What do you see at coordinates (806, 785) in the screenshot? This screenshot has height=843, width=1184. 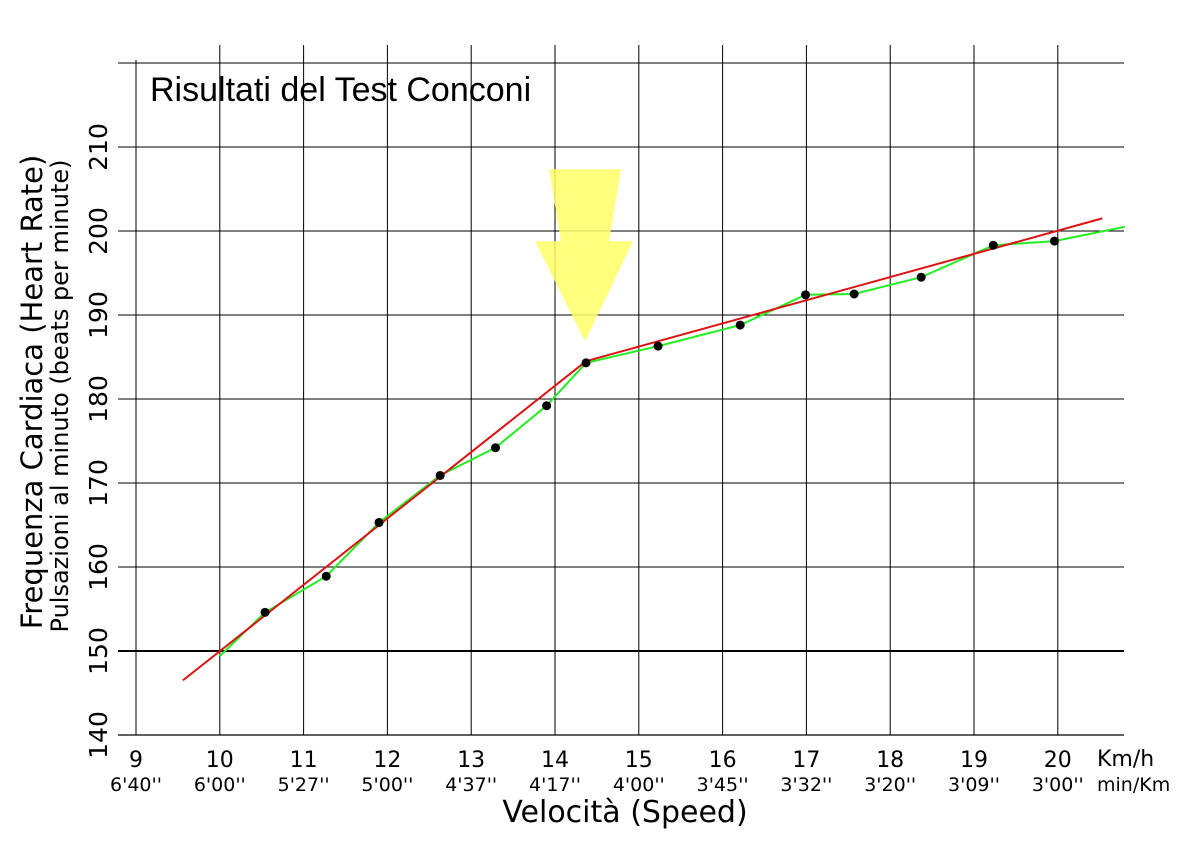 I see `x2-tick-label: 3'32''` at bounding box center [806, 785].